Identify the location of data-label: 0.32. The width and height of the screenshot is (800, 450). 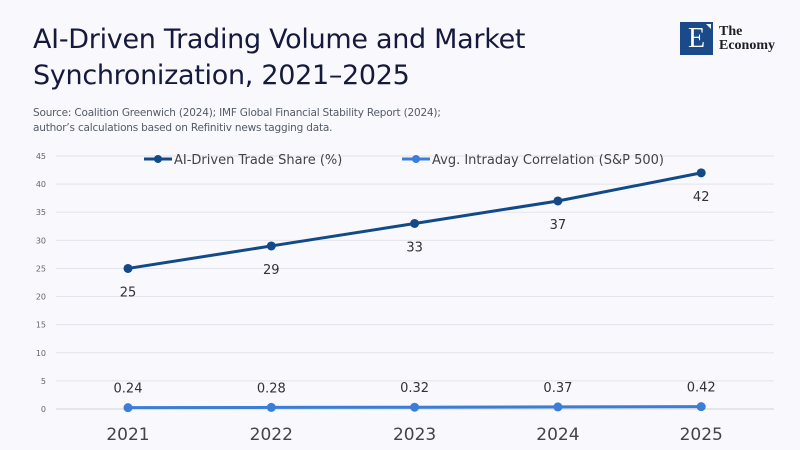
(414, 388).